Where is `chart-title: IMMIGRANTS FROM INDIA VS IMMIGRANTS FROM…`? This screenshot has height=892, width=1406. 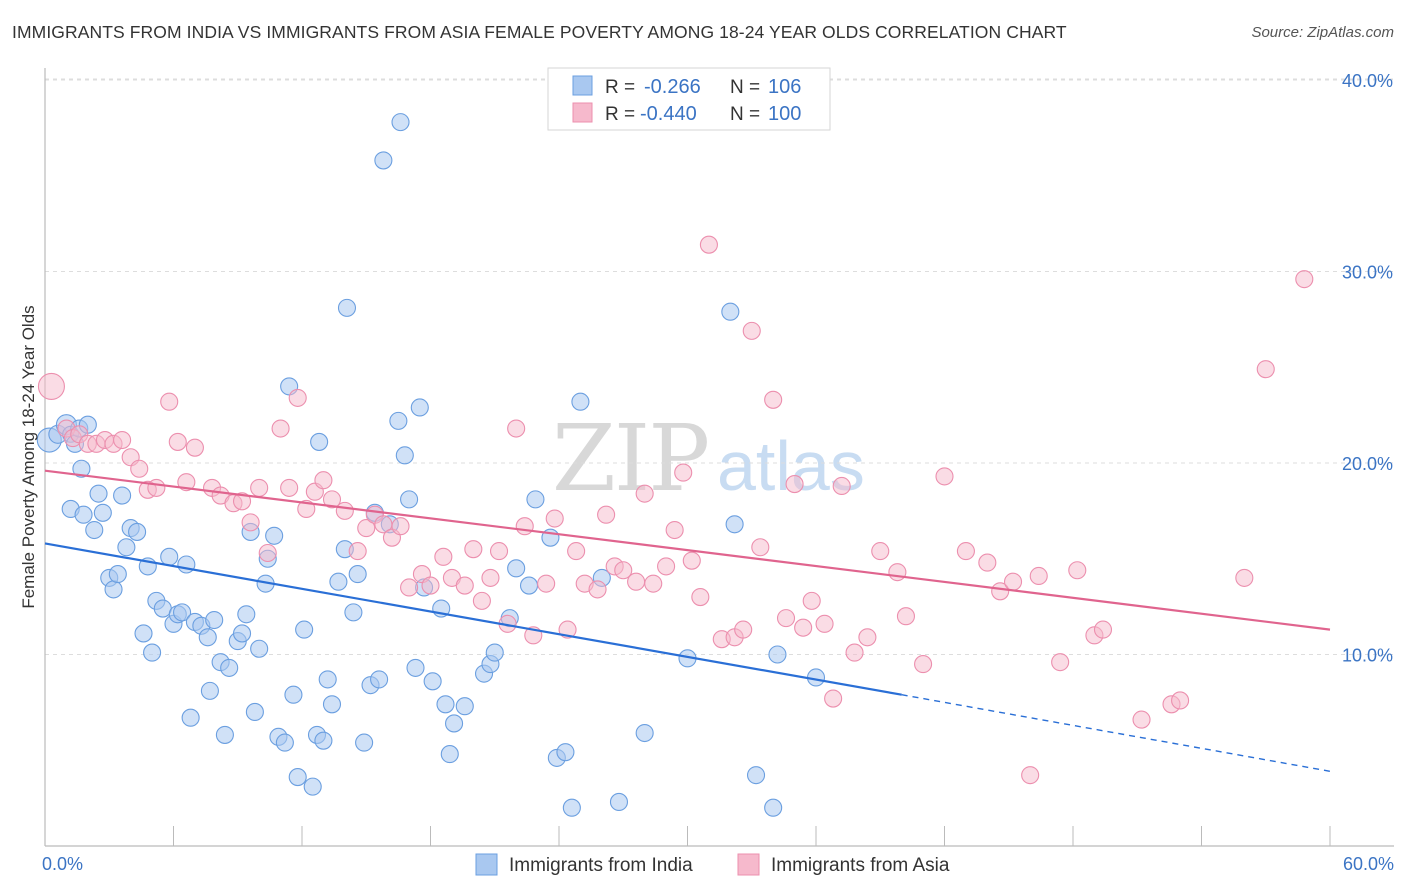 chart-title: IMMIGRANTS FROM INDIA VS IMMIGRANTS FROM… is located at coordinates (539, 32).